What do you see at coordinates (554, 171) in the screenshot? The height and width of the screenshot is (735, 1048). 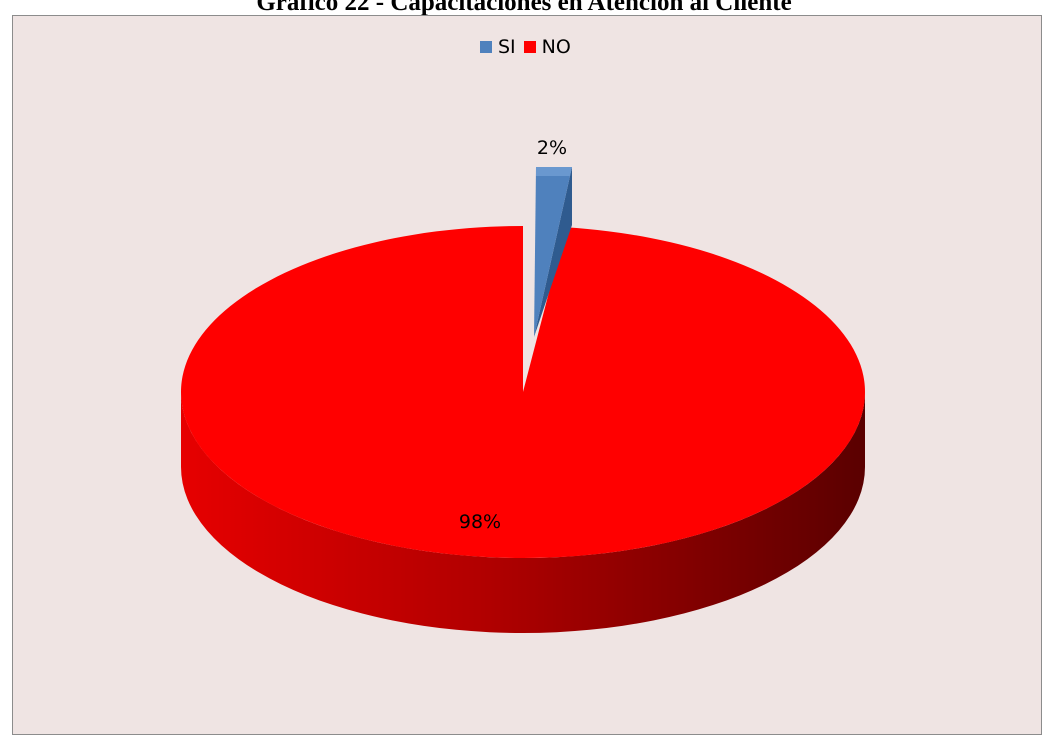 I see `slice-edge-si` at bounding box center [554, 171].